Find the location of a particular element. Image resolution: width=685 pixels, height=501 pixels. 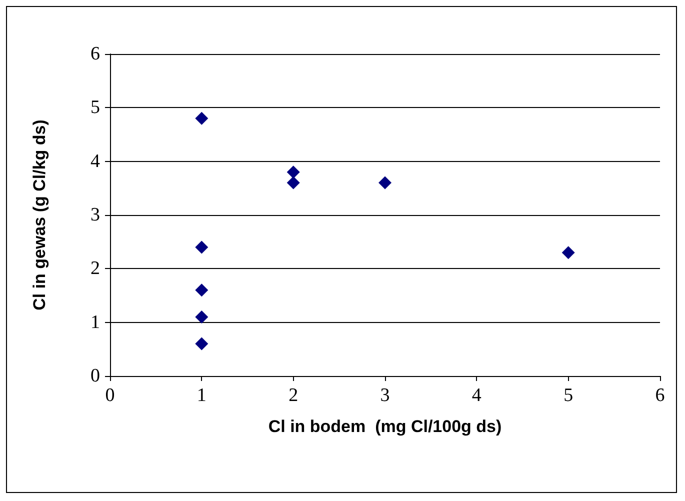

x-tick-label: 2 is located at coordinates (293, 395).